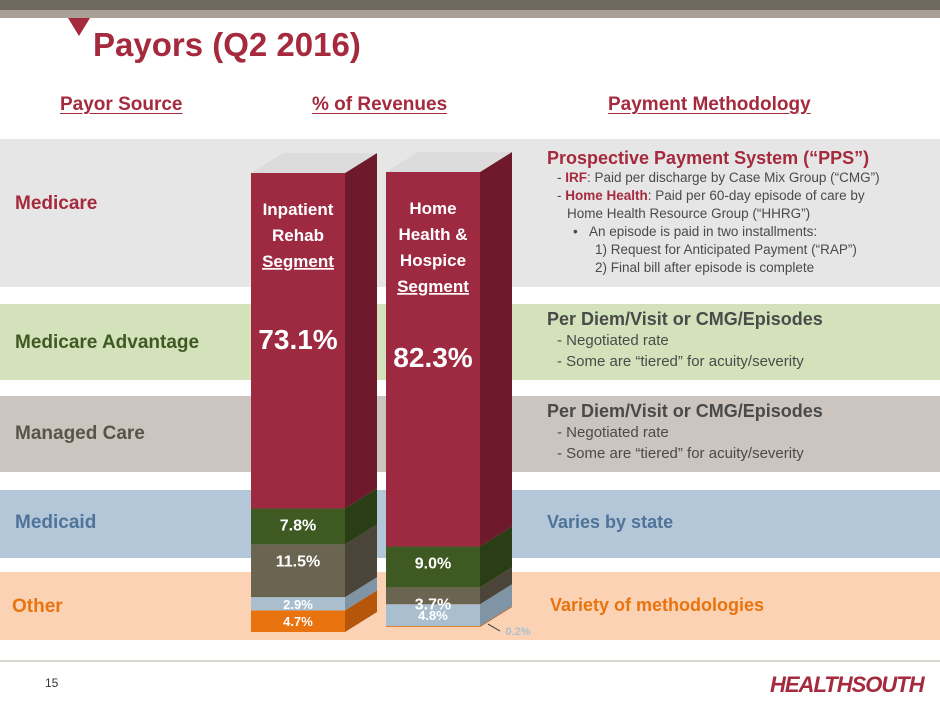  I want to click on method-other: Variety of methodologies, so click(657, 605).